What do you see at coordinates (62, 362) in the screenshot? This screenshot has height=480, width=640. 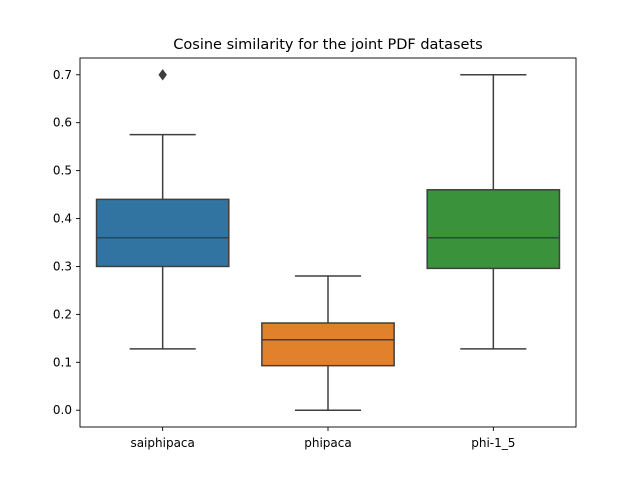 I see `y-tick-label: 0.1` at bounding box center [62, 362].